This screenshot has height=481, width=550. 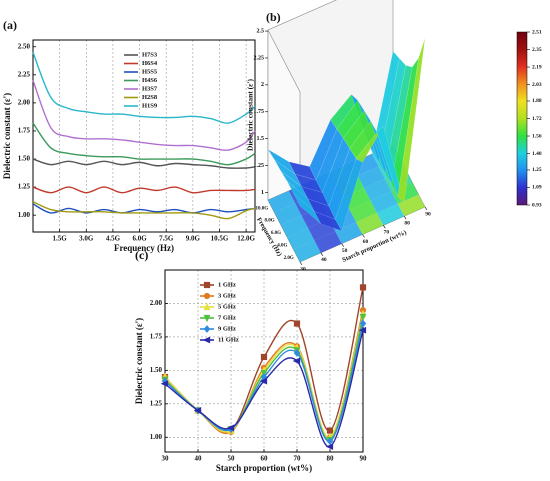 What do you see at coordinates (113, 239) in the screenshot?
I see `x-tick-label: 4.5G` at bounding box center [113, 239].